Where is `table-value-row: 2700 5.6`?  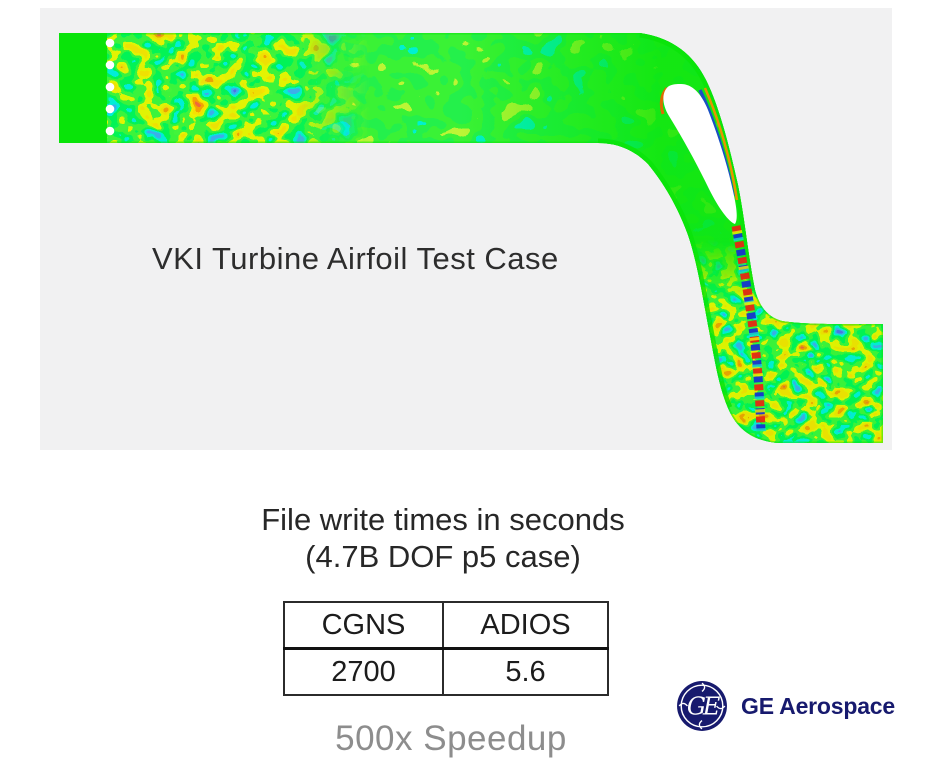 table-value-row: 2700 5.6 is located at coordinates (446, 671).